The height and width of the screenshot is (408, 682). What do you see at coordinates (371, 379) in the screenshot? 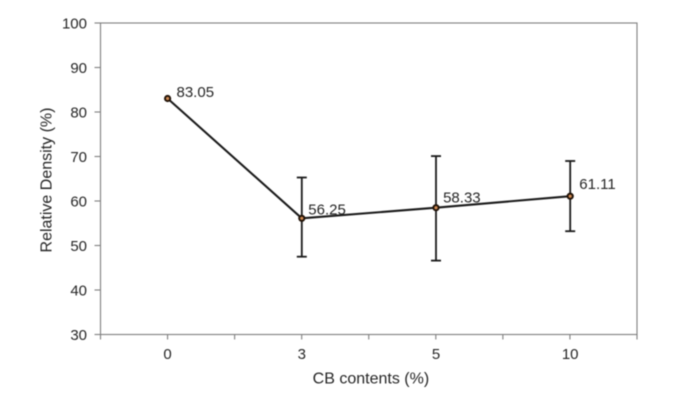
I see `svg-text: CB contents (%)` at bounding box center [371, 379].